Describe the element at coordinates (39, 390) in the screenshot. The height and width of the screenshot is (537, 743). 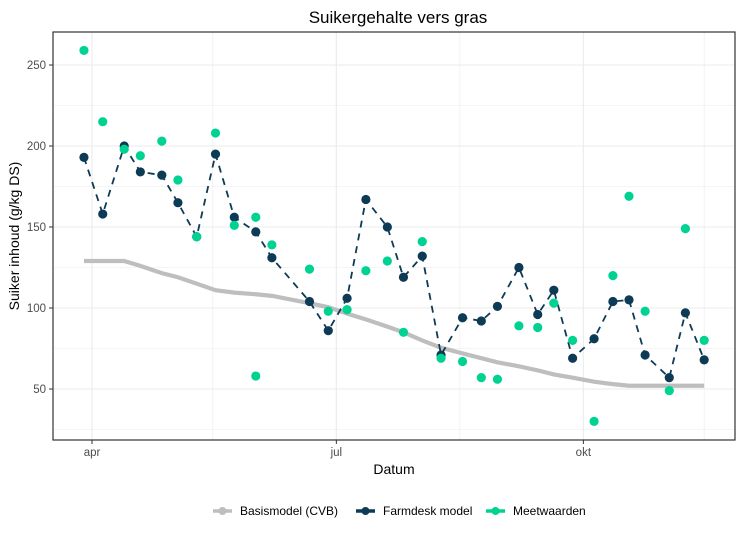
I see `y-tick-label: 50` at that location.